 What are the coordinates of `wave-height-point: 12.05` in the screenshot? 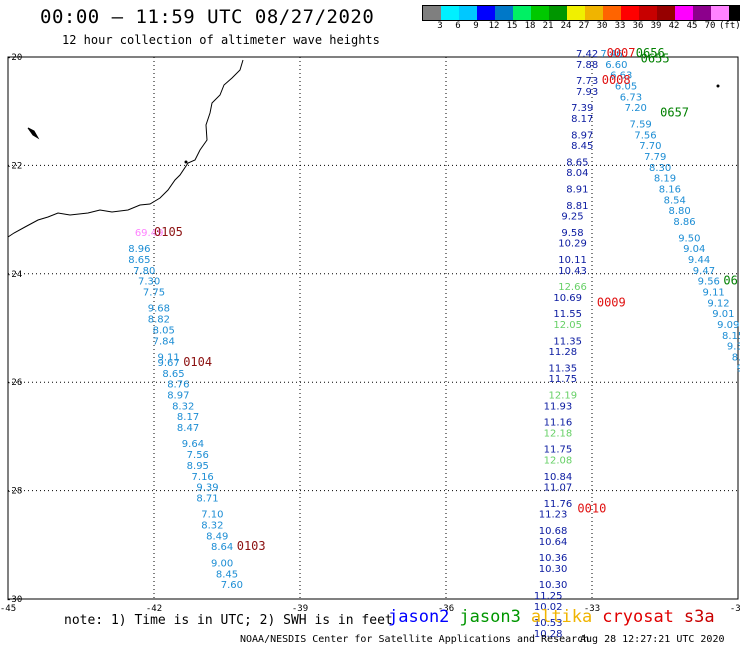 It's located at (567, 325).